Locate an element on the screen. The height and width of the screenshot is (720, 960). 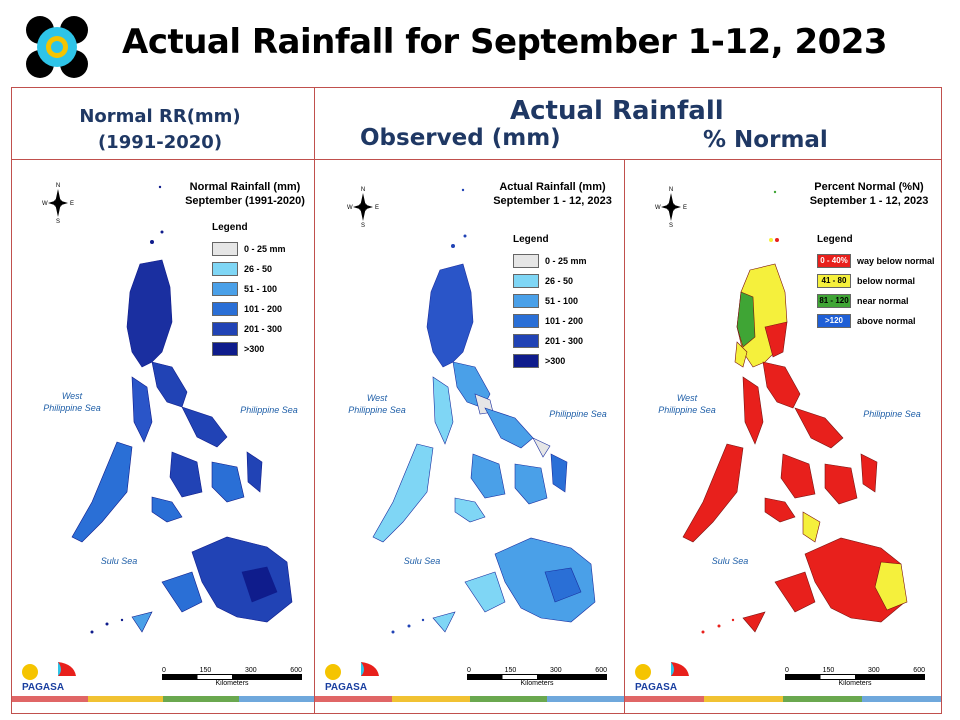
legend-item: >120 above normal is located at coordinates (876, 321).